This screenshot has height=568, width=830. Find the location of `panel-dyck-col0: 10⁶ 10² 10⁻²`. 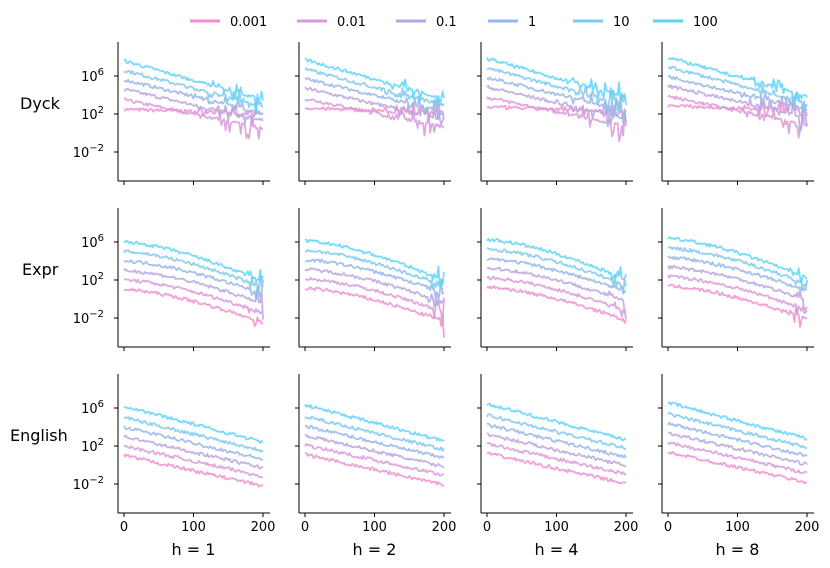

panel-dyck-col0: 10⁶ 10² 10⁻² is located at coordinates (171, 113).